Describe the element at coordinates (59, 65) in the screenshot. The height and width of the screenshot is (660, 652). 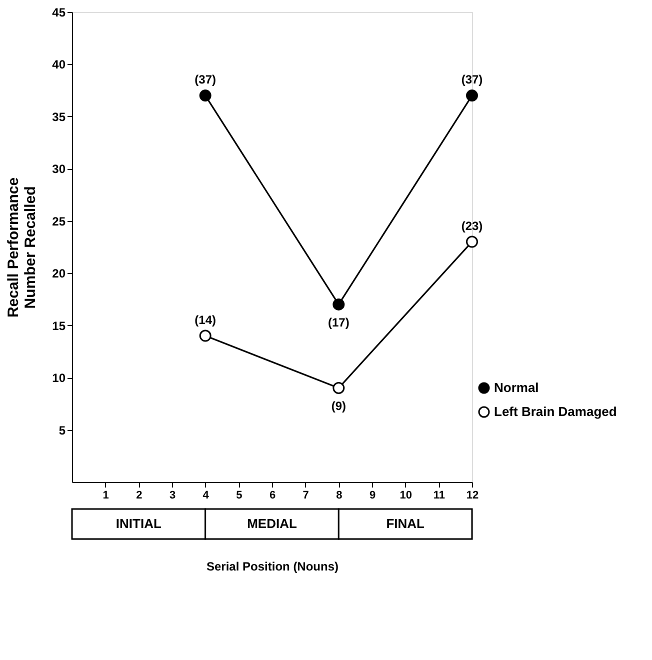
I see `y-tick-label: 40` at that location.